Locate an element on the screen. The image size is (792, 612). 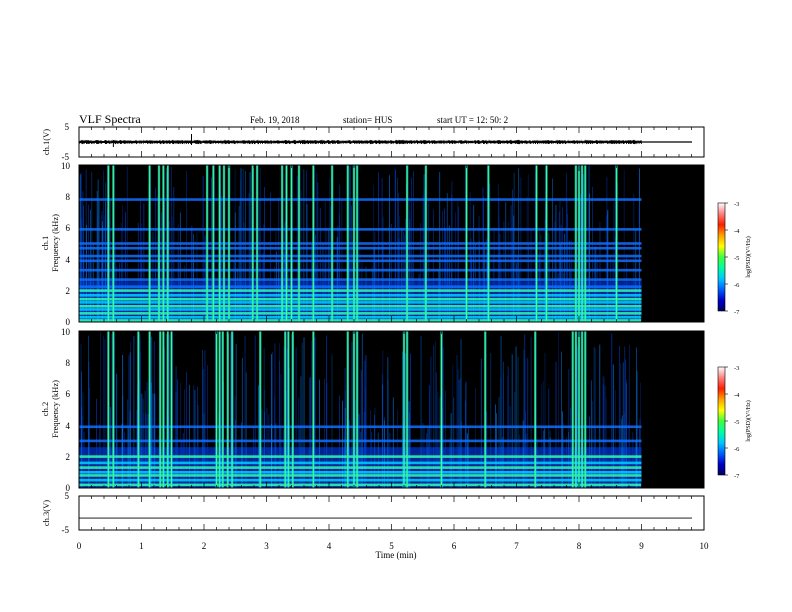
chart-title: VLF Spectra is located at coordinates (110, 119).